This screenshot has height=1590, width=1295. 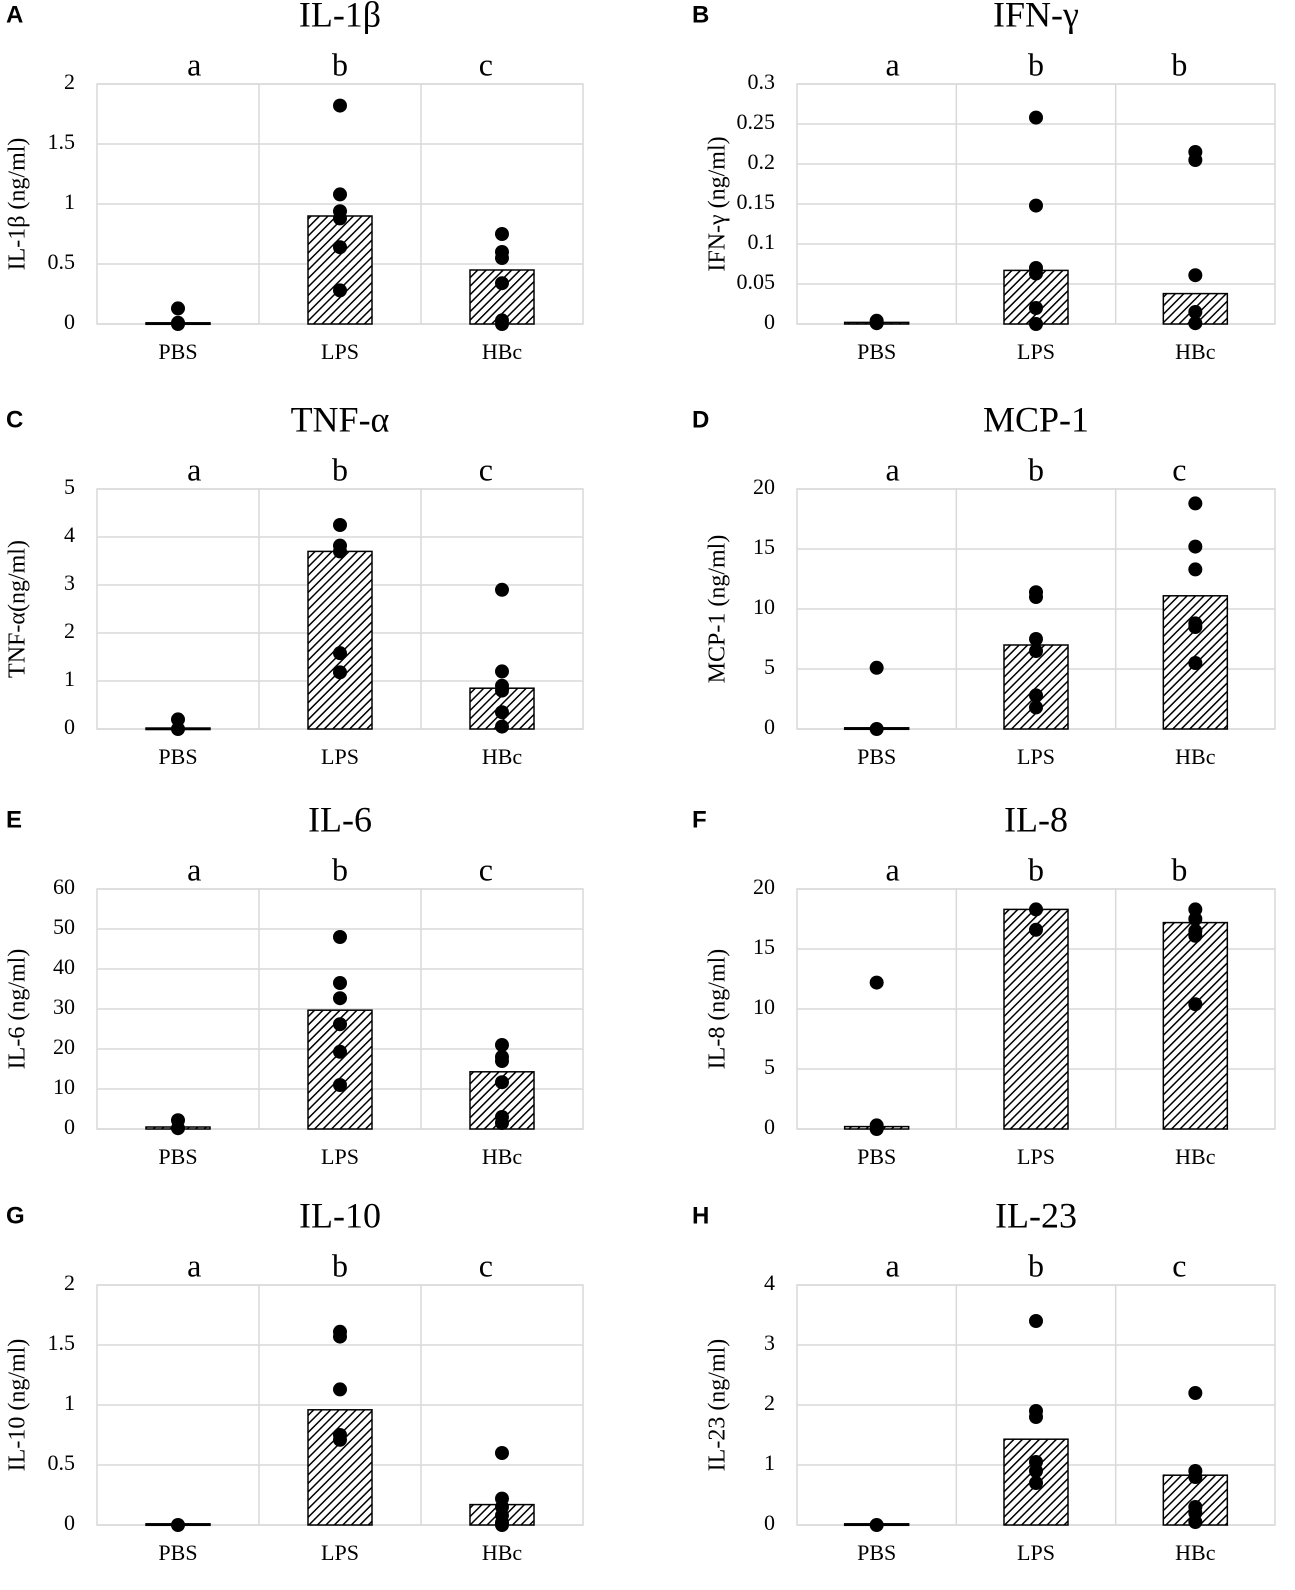 What do you see at coordinates (769, 1402) in the screenshot?
I see `y-tick-label: 2` at bounding box center [769, 1402].